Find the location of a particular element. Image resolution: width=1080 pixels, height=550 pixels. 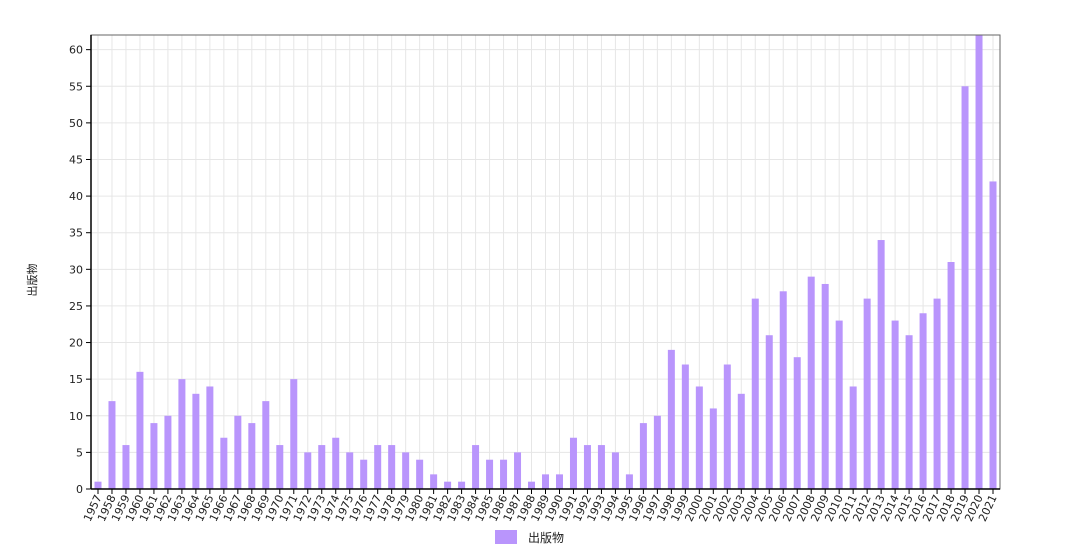

bar-1986 is located at coordinates (504, 474).